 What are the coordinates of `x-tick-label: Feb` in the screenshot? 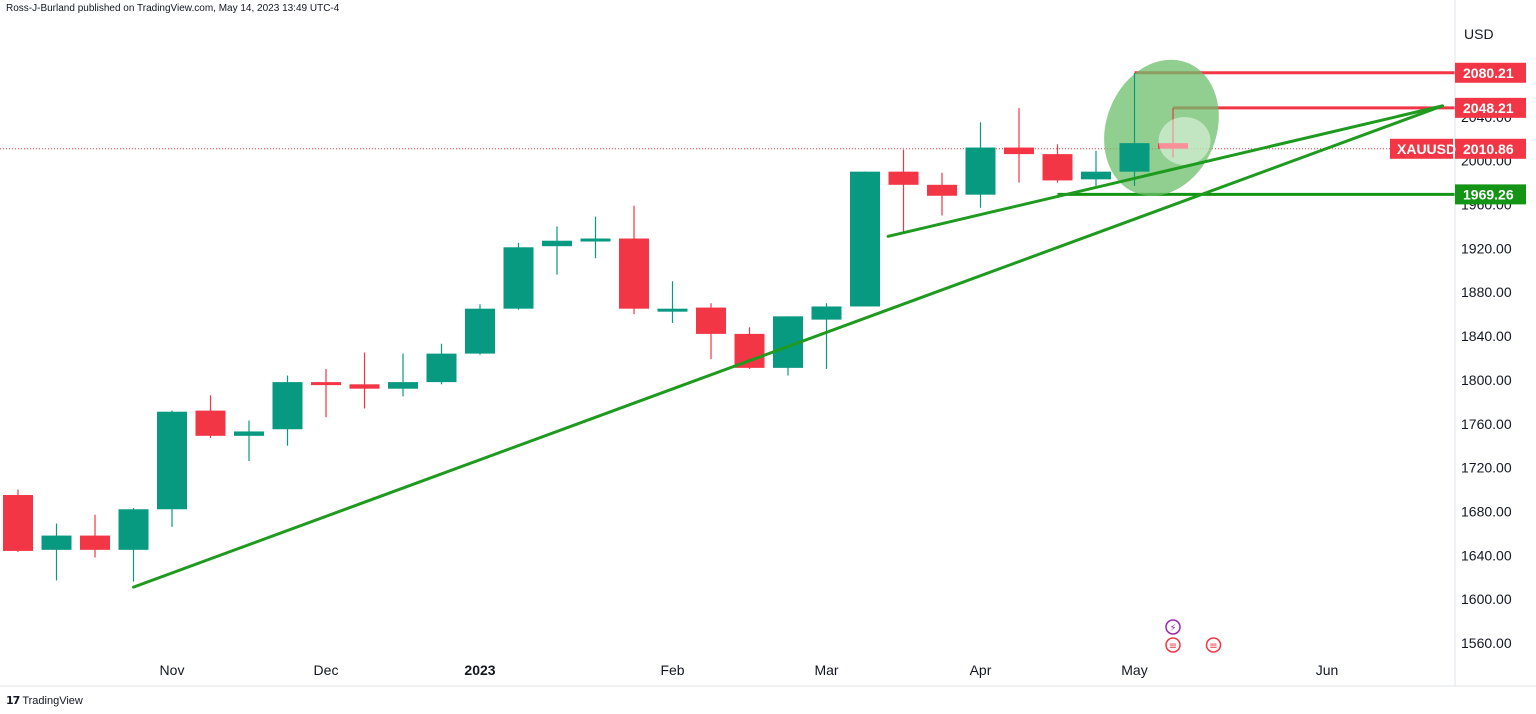 It's located at (672, 670).